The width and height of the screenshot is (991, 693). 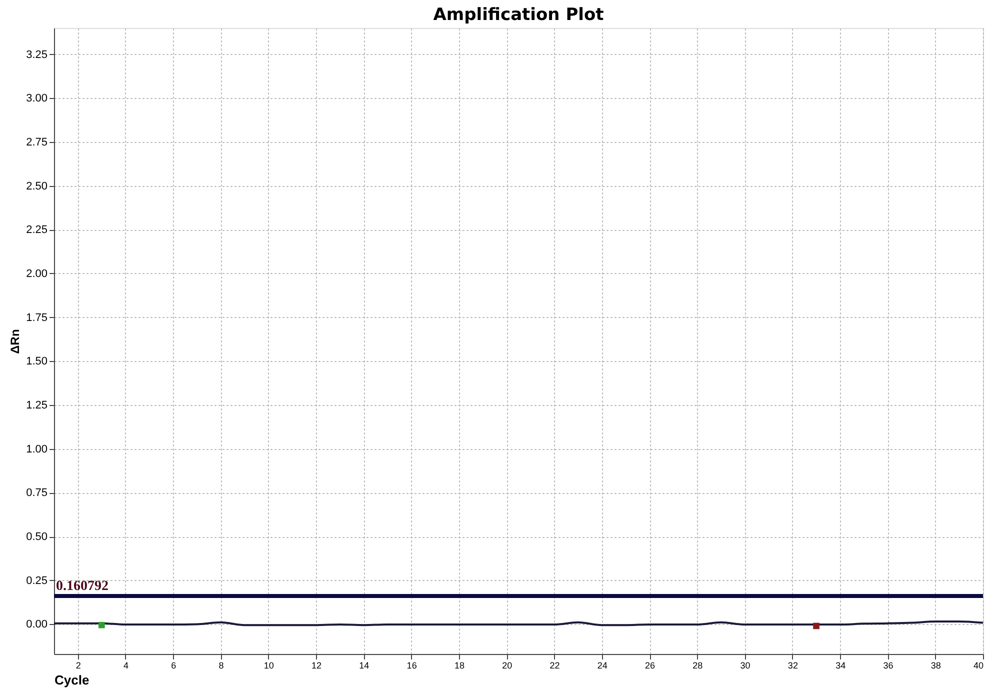 I want to click on x-tick-label: 40, so click(x=978, y=665).